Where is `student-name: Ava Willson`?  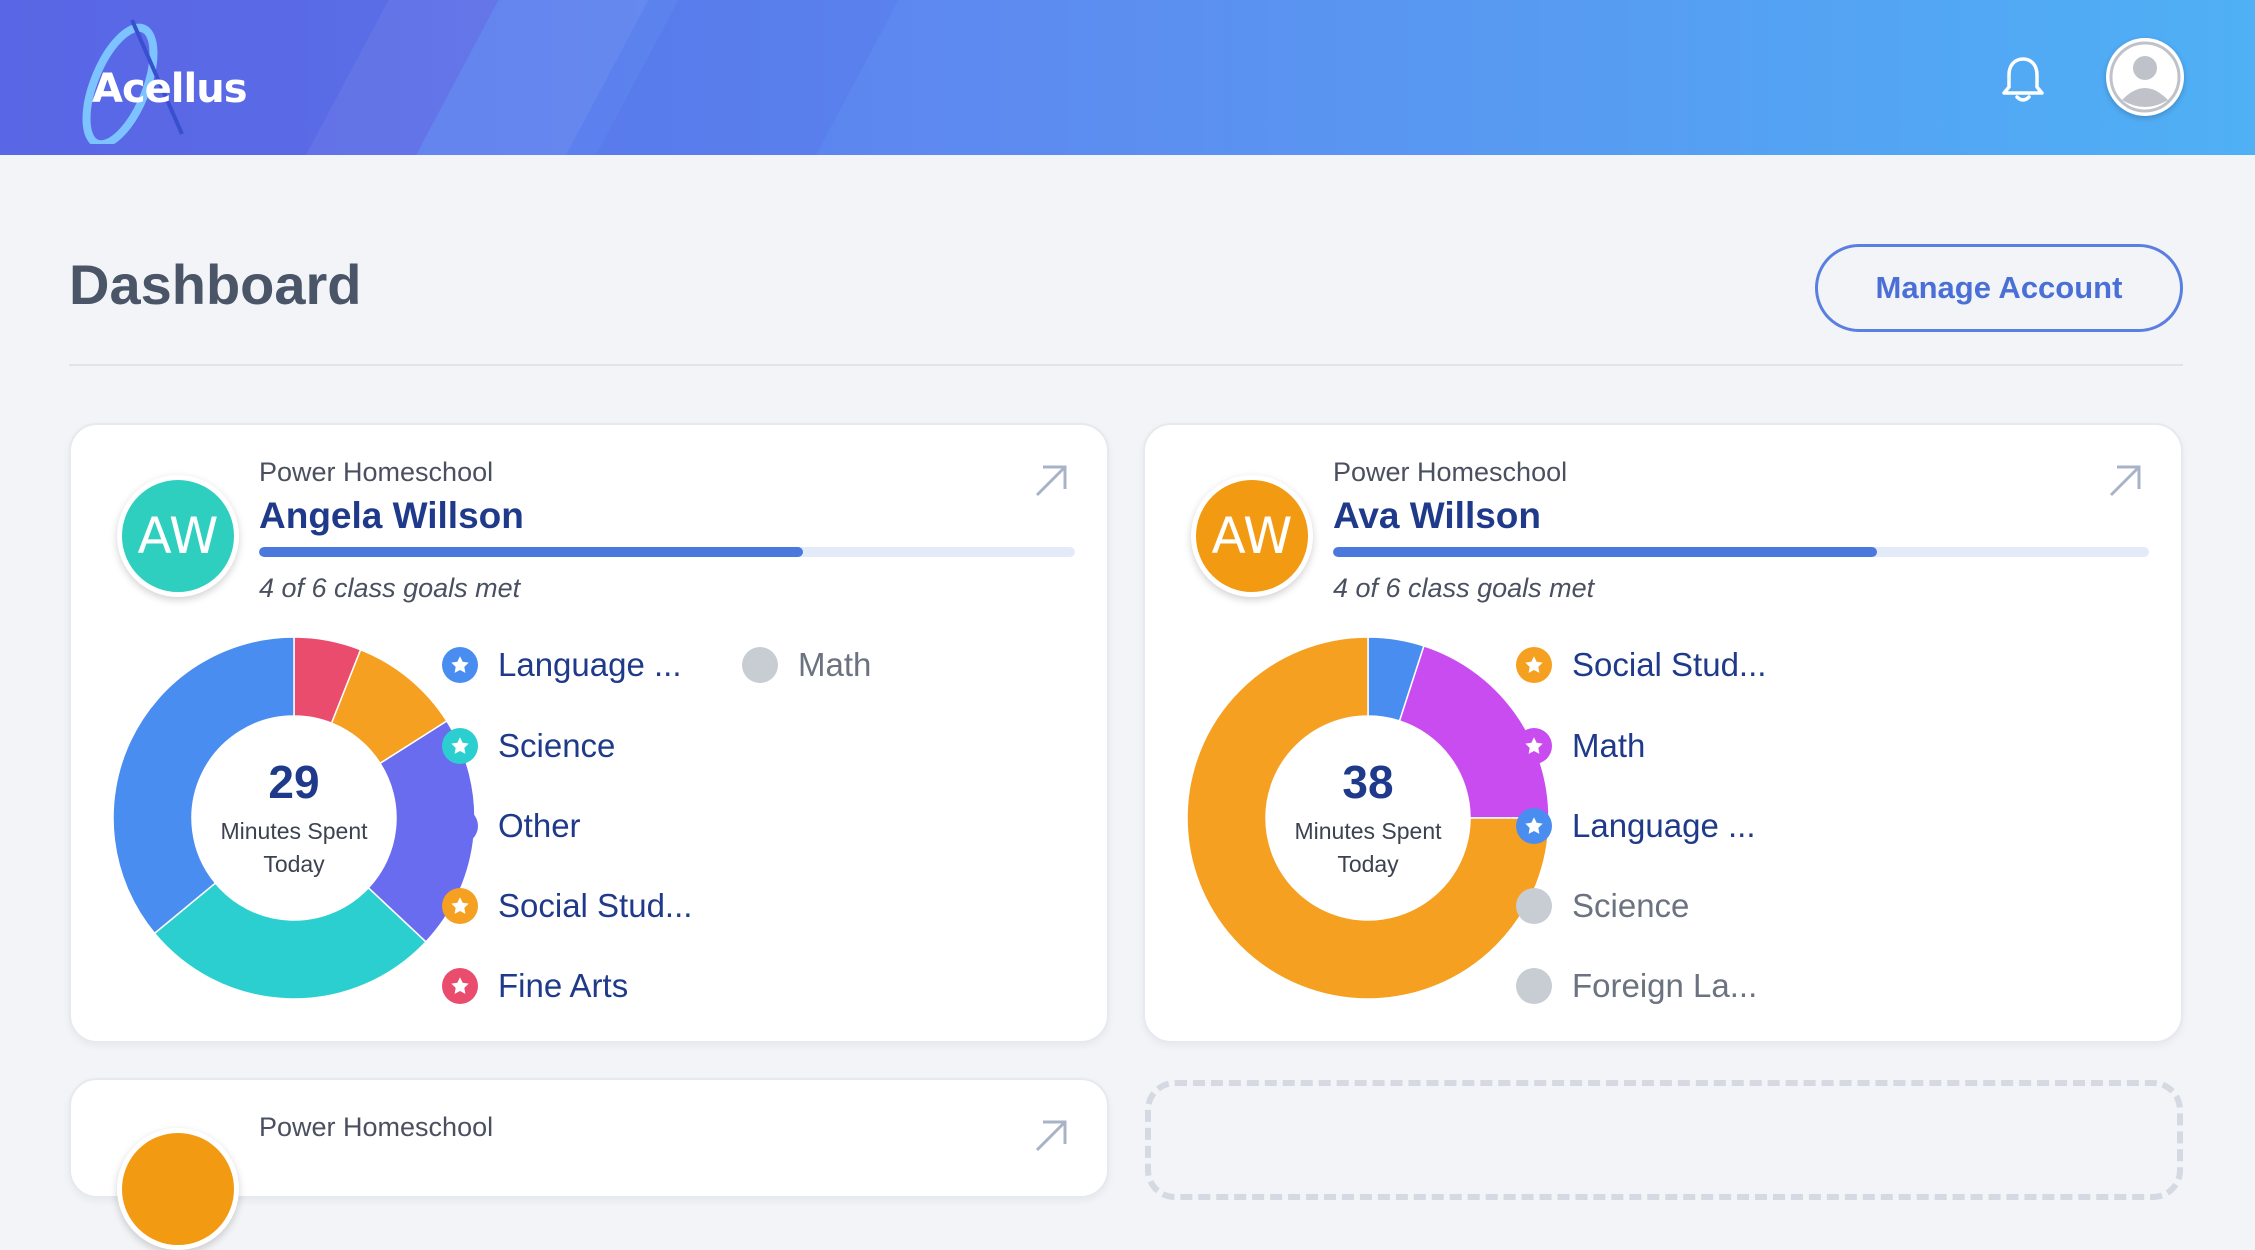 student-name: Ava Willson is located at coordinates (1437, 515).